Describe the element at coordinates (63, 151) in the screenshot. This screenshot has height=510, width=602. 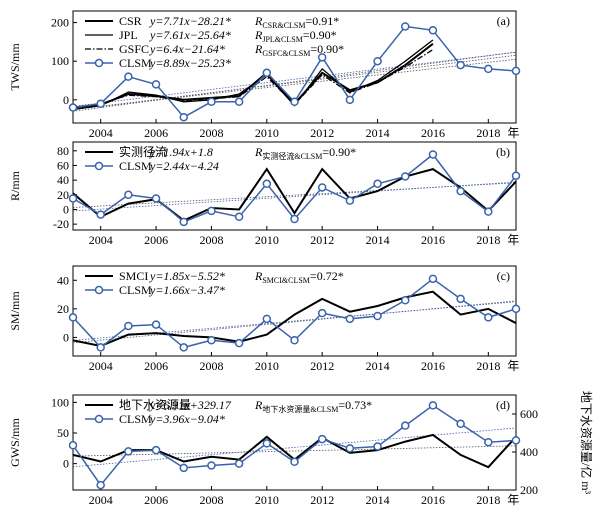
I see `y-tick-label: 80` at that location.